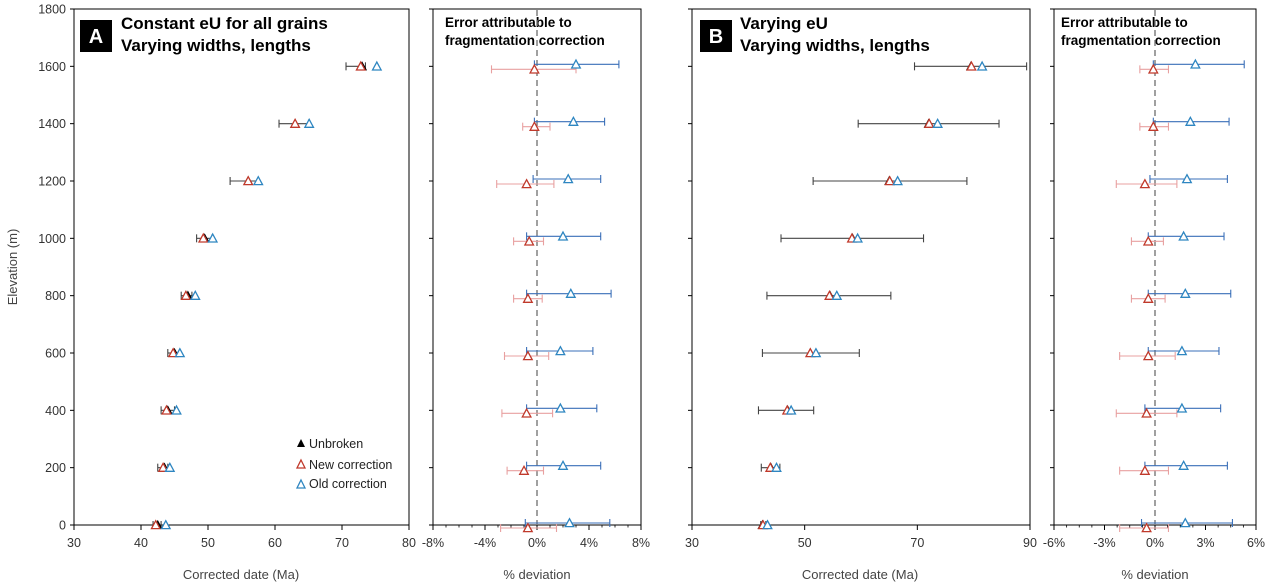 The image size is (1270, 586). Describe the element at coordinates (55, 468) in the screenshot. I see `y-tick-label: 200` at that location.